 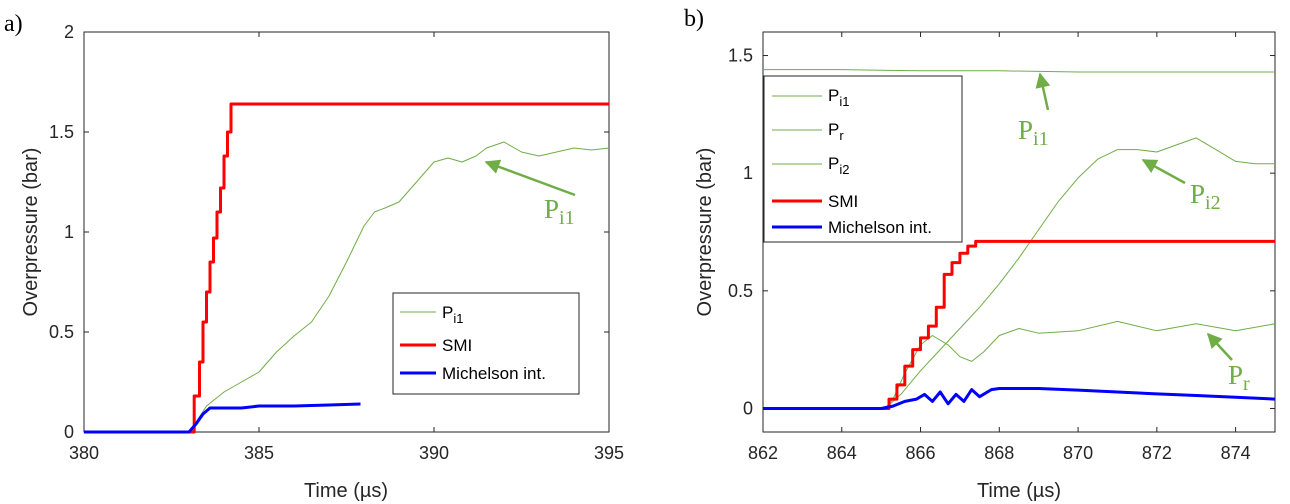 I want to click on annotation-arrow-pi1-b, so click(x=1043, y=91).